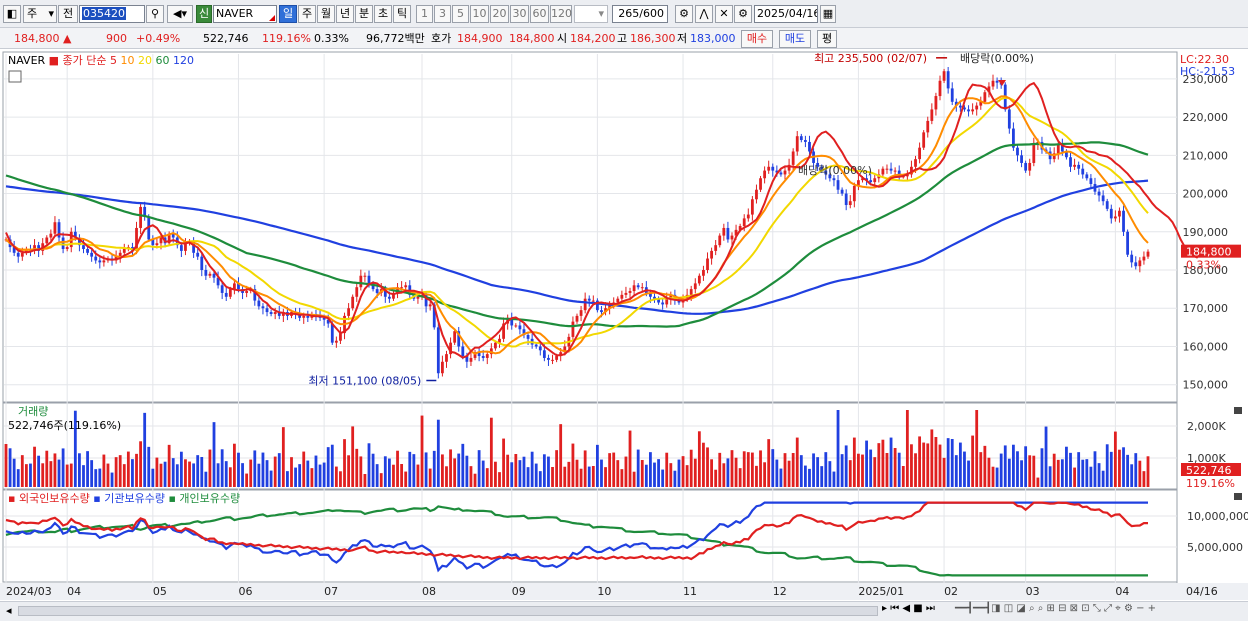 This screenshot has height=621, width=1248. What do you see at coordinates (561, 14) in the screenshot?
I see `minute-option-120: 120` at bounding box center [561, 14].